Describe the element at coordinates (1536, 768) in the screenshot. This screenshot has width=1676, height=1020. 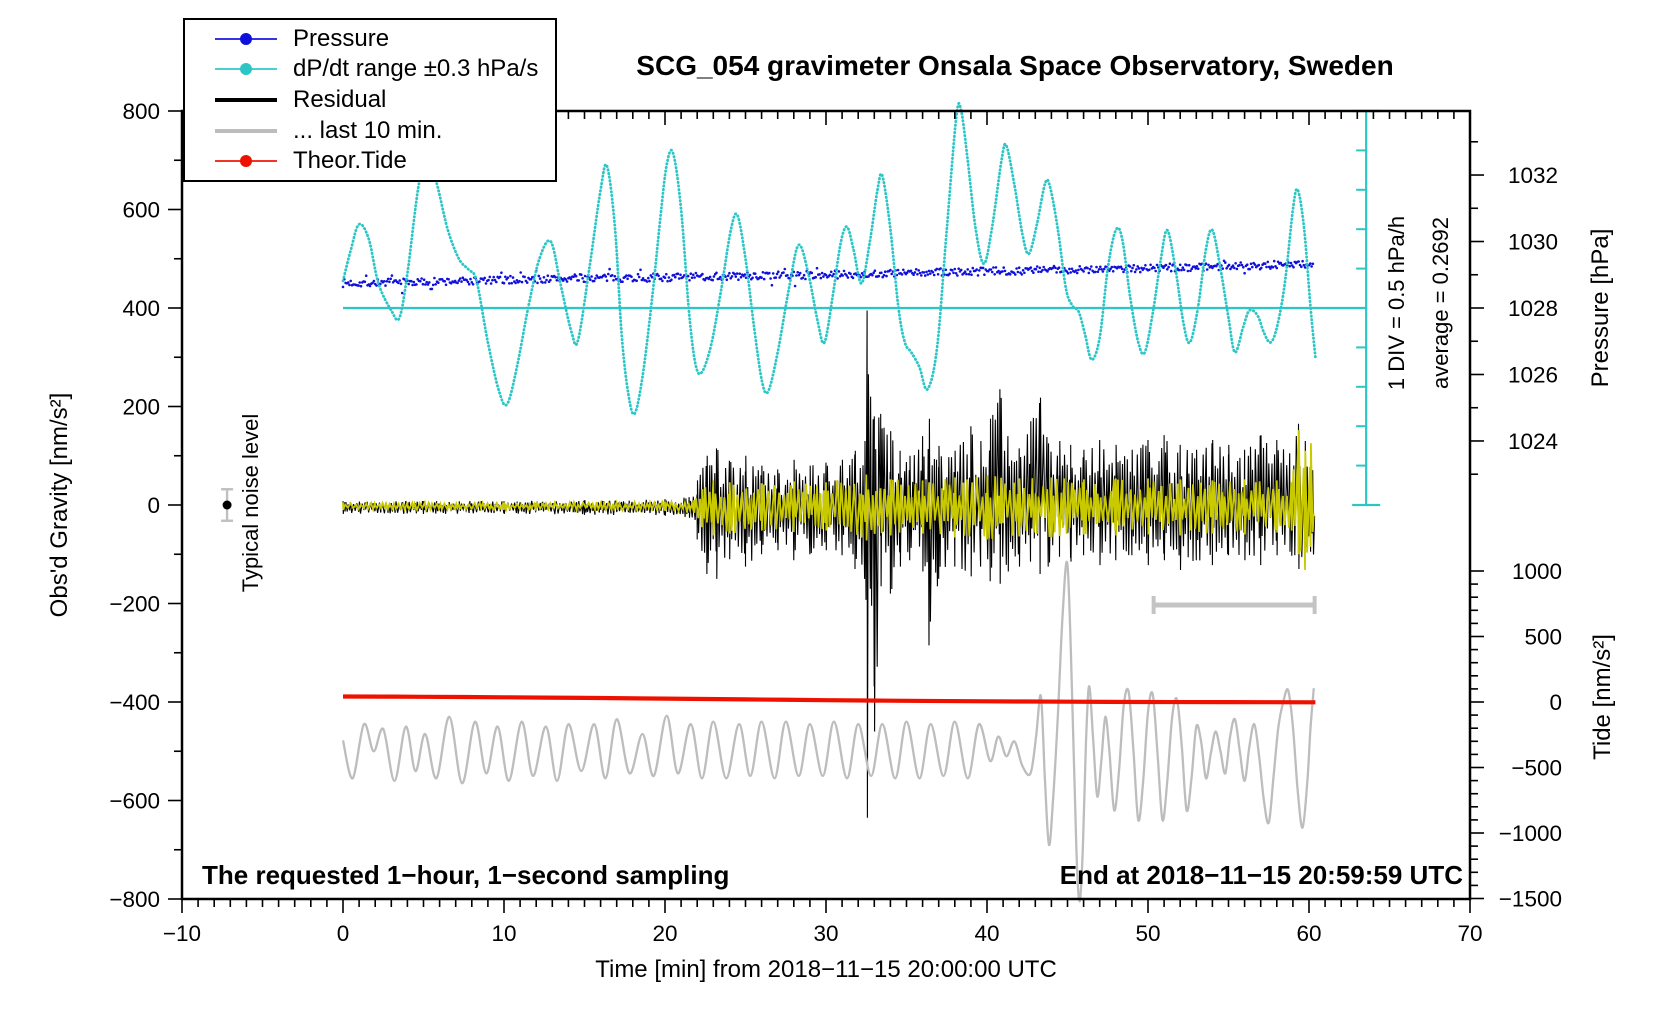
I see `tide-tick-label: −500` at that location.